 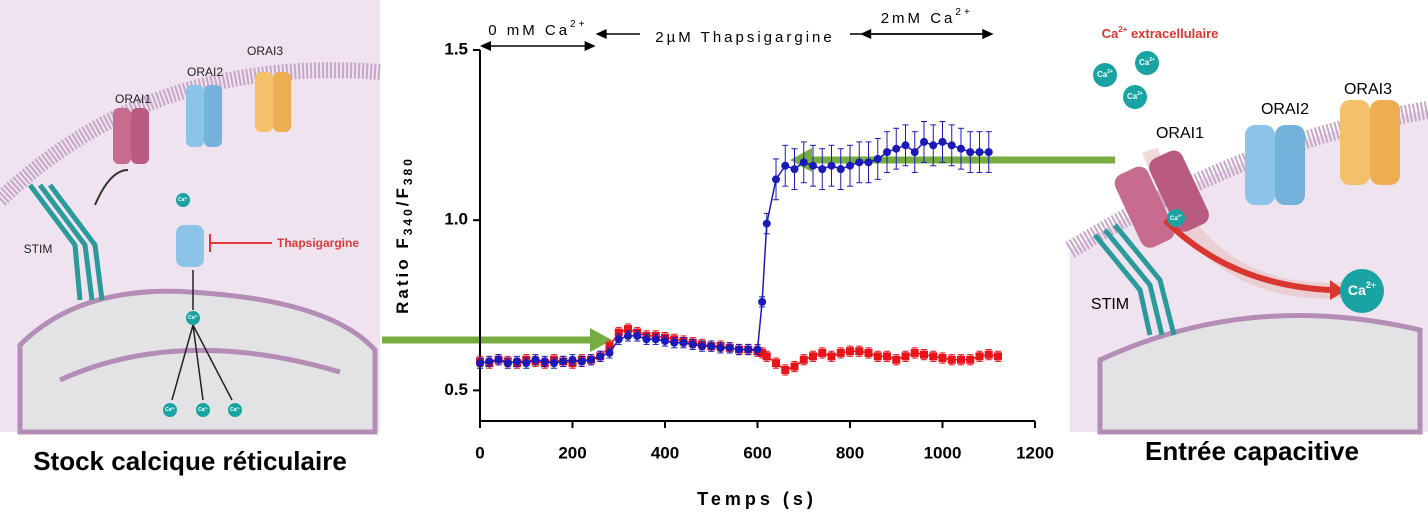 I want to click on x-tick-label: 1000, so click(x=943, y=452).